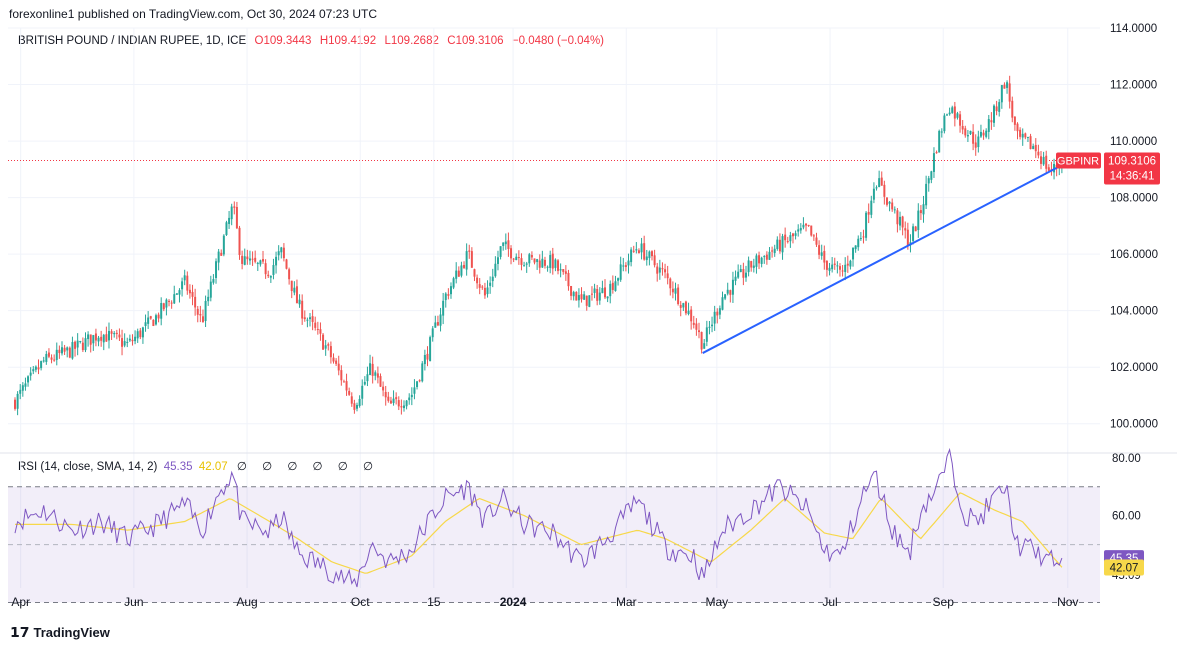 The width and height of the screenshot is (1177, 650). I want to click on symbol-name: BRITISH POUND / INDIAN RUPEE, 1D, ICE, so click(132, 41).